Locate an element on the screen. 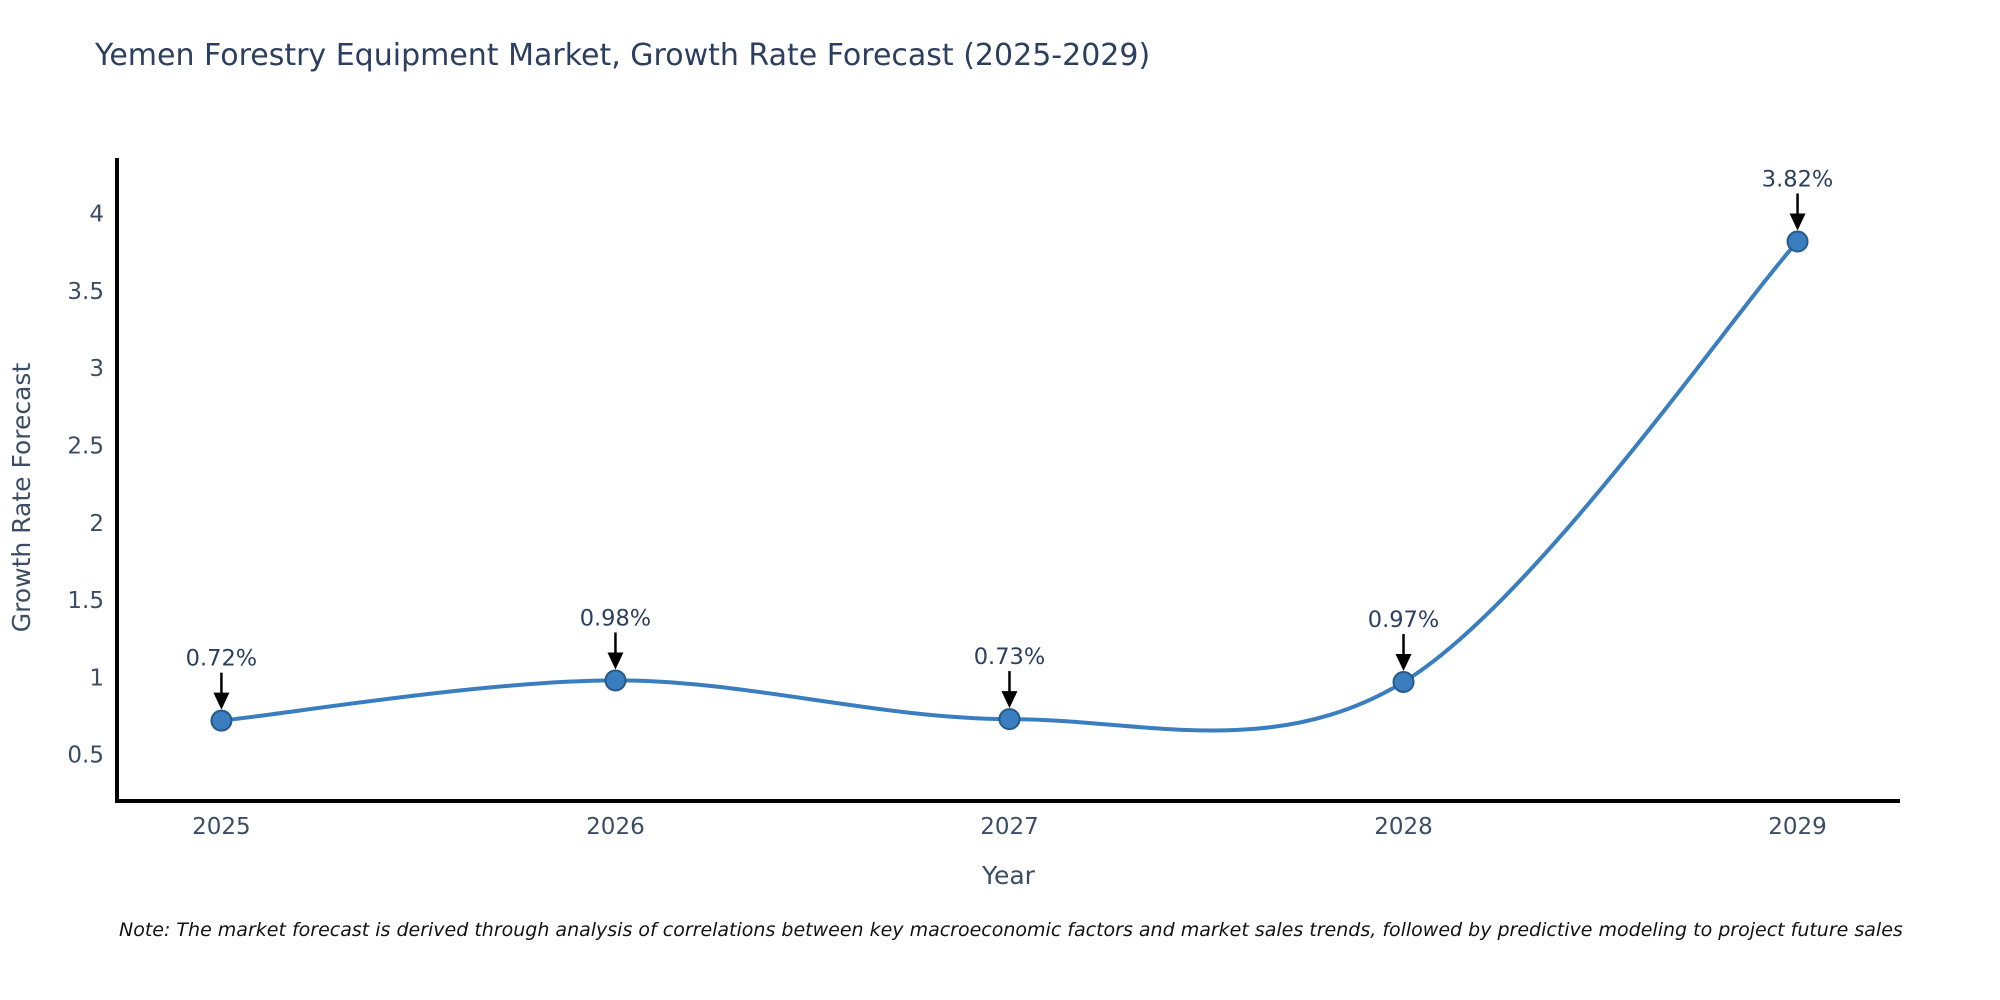 This screenshot has height=1000, width=2000. y-tick-label: 3.5 is located at coordinates (85, 292).